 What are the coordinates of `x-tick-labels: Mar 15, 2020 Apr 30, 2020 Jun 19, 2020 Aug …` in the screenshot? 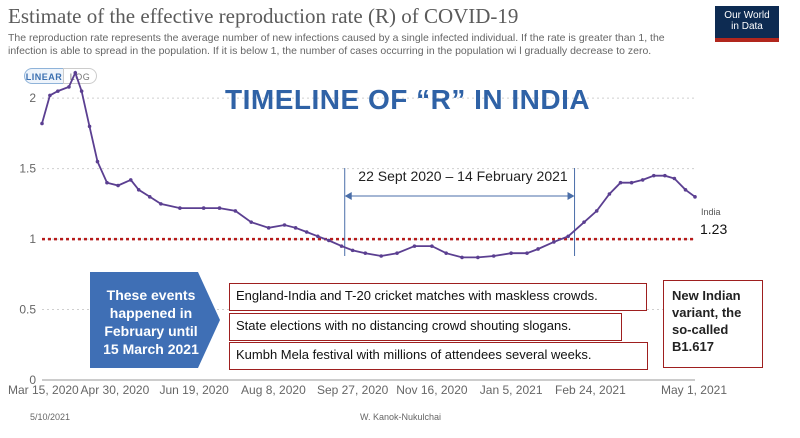 It's located at (367, 390).